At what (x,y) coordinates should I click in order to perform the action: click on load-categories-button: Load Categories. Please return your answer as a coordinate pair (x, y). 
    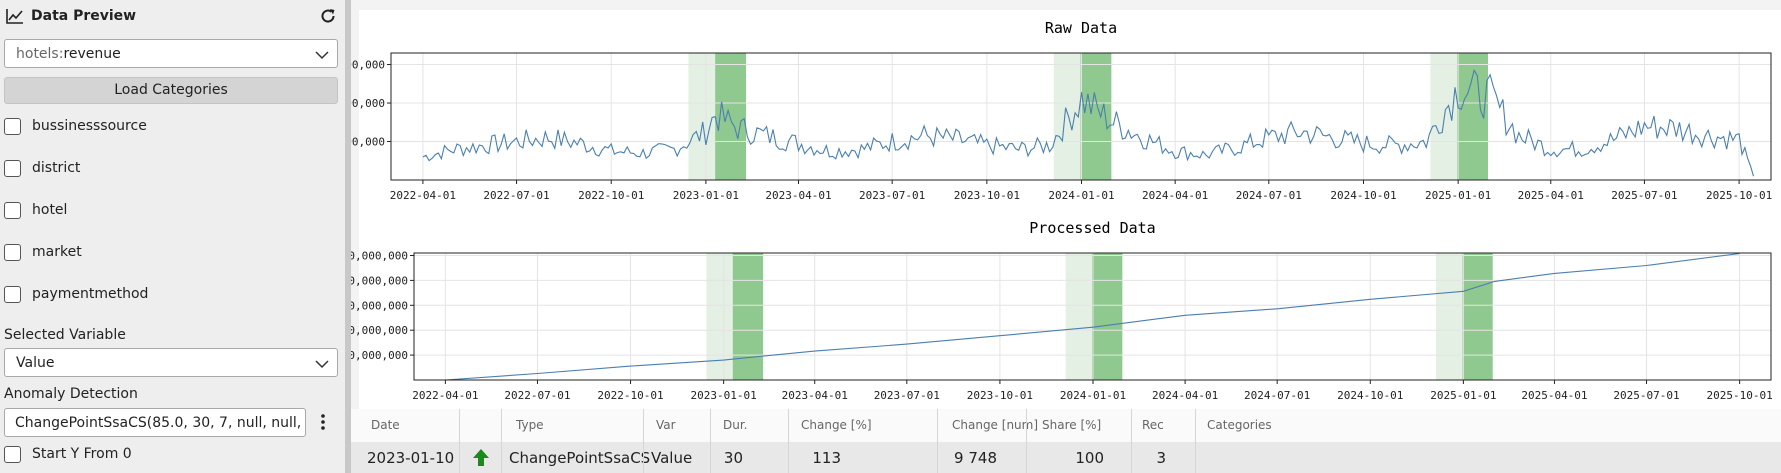
    Looking at the image, I should click on (171, 90).